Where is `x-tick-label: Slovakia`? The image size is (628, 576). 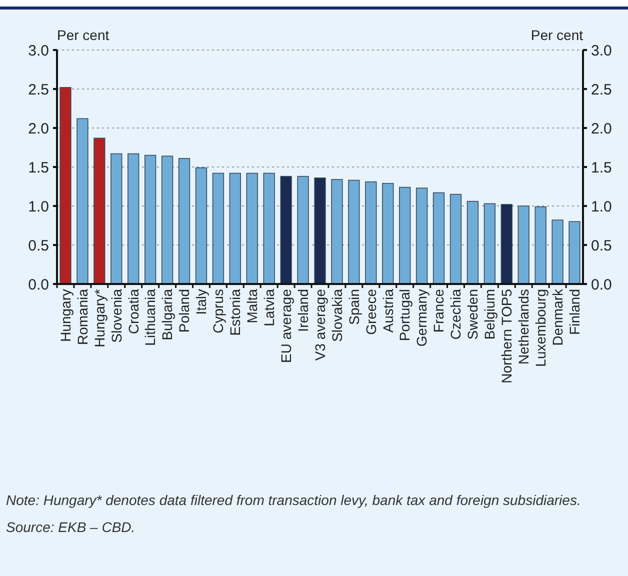
x-tick-label: Slovakia is located at coordinates (336, 315).